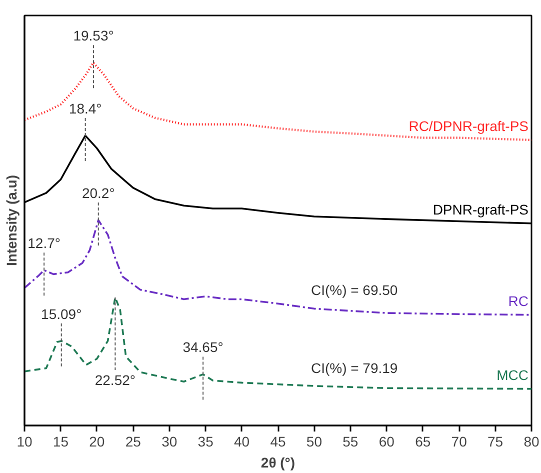 Image resolution: width=541 pixels, height=473 pixels. Describe the element at coordinates (44, 243) in the screenshot. I see `annotation: 12.7°` at that location.